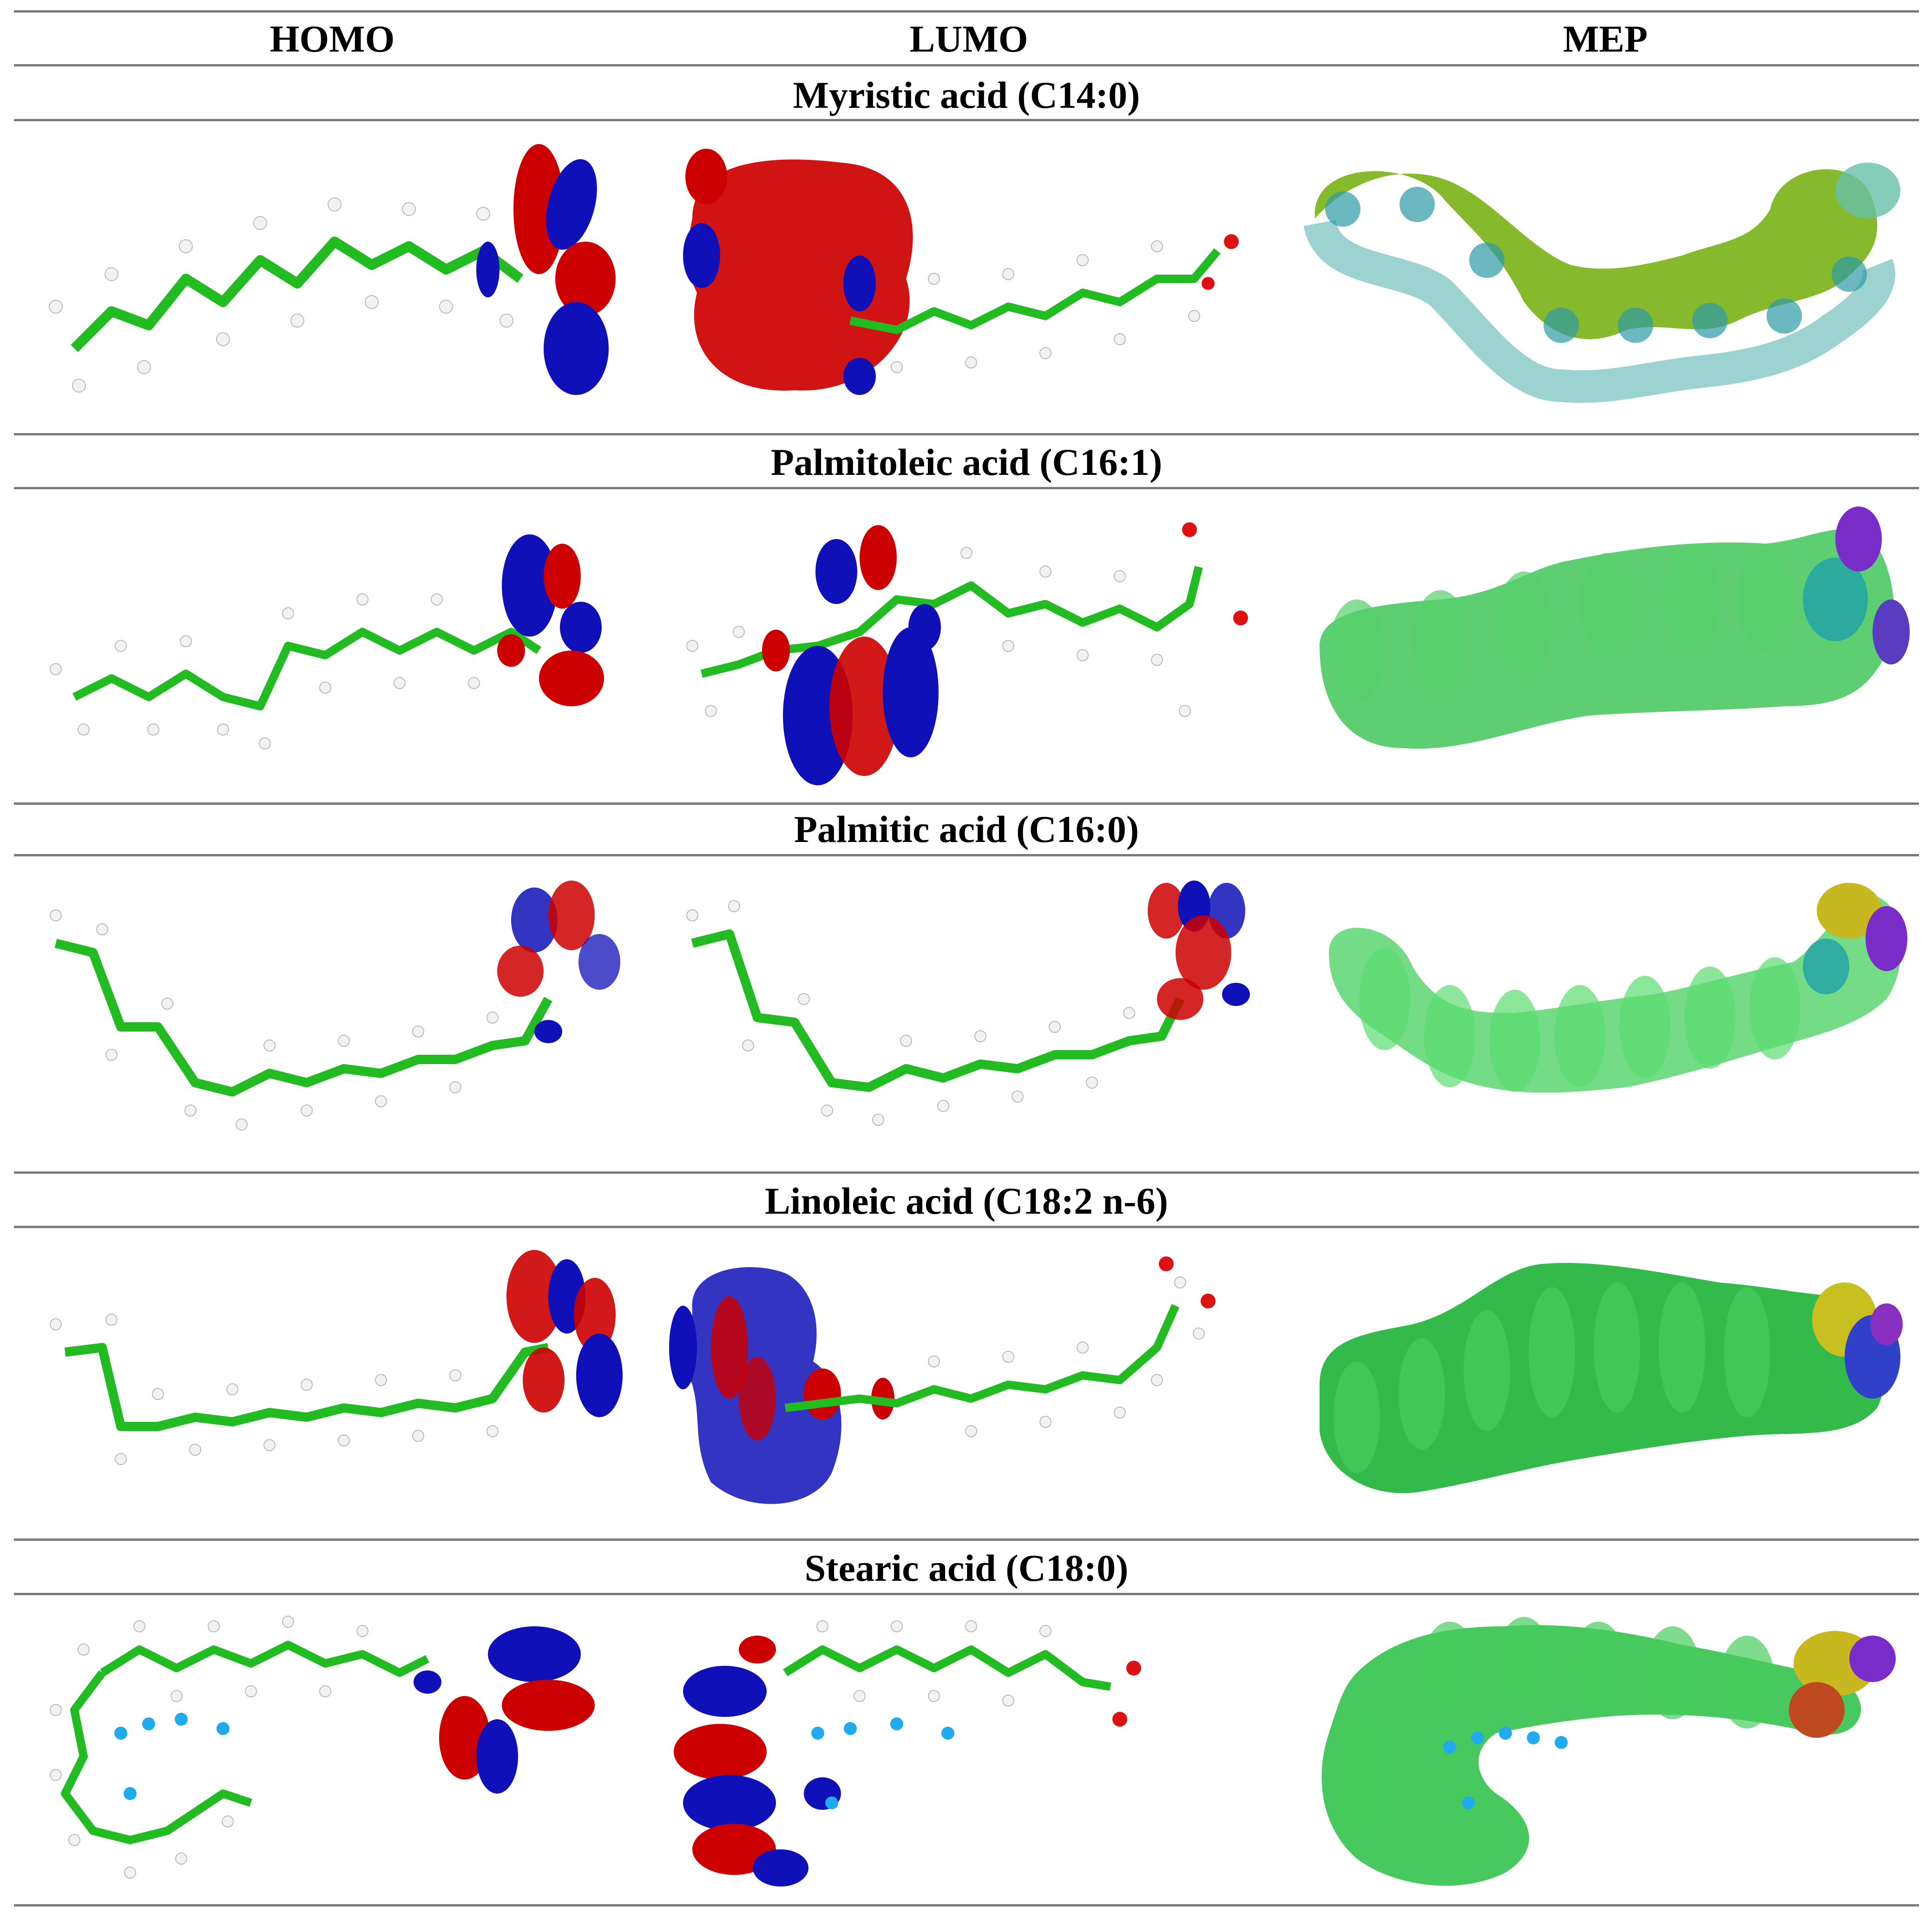 This screenshot has width=1932, height=1913. Describe the element at coordinates (971, 644) in the screenshot. I see `lumo-image-palmitoleic` at that location.